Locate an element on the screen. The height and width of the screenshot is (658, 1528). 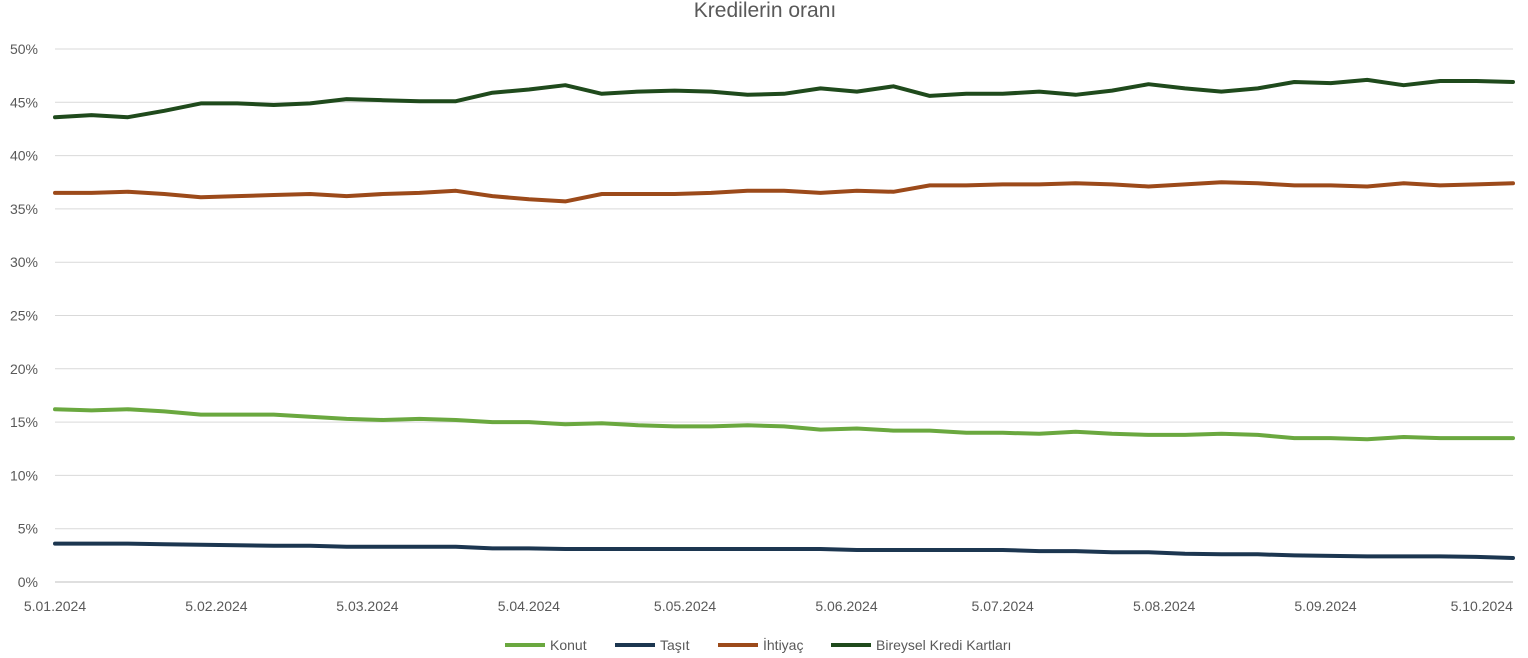
y-tick-label: 10% is located at coordinates (24, 475).